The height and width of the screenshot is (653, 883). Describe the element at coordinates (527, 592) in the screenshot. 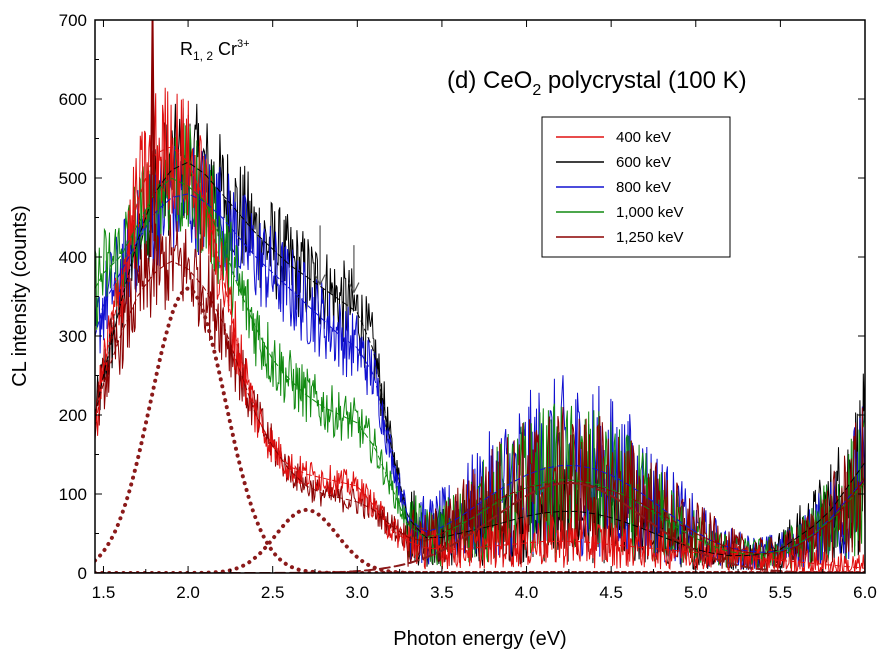

I see `x-tick-label: 4.0` at that location.